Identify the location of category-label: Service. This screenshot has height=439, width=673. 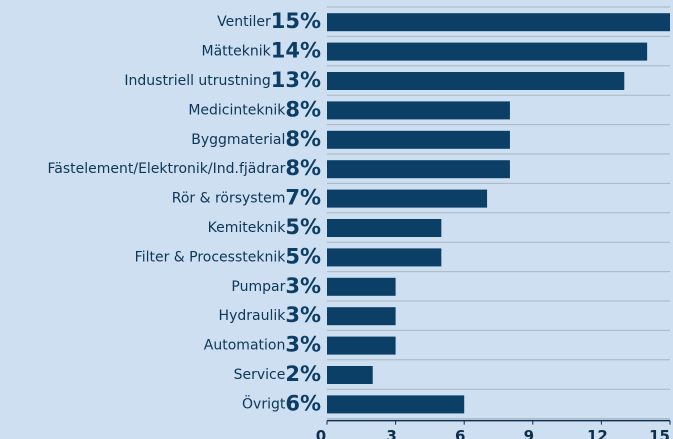
(260, 375).